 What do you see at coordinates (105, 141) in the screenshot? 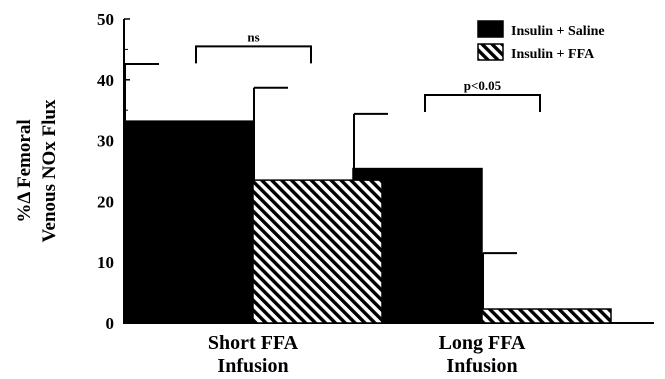
I see `y-tick-label: 30` at bounding box center [105, 141].